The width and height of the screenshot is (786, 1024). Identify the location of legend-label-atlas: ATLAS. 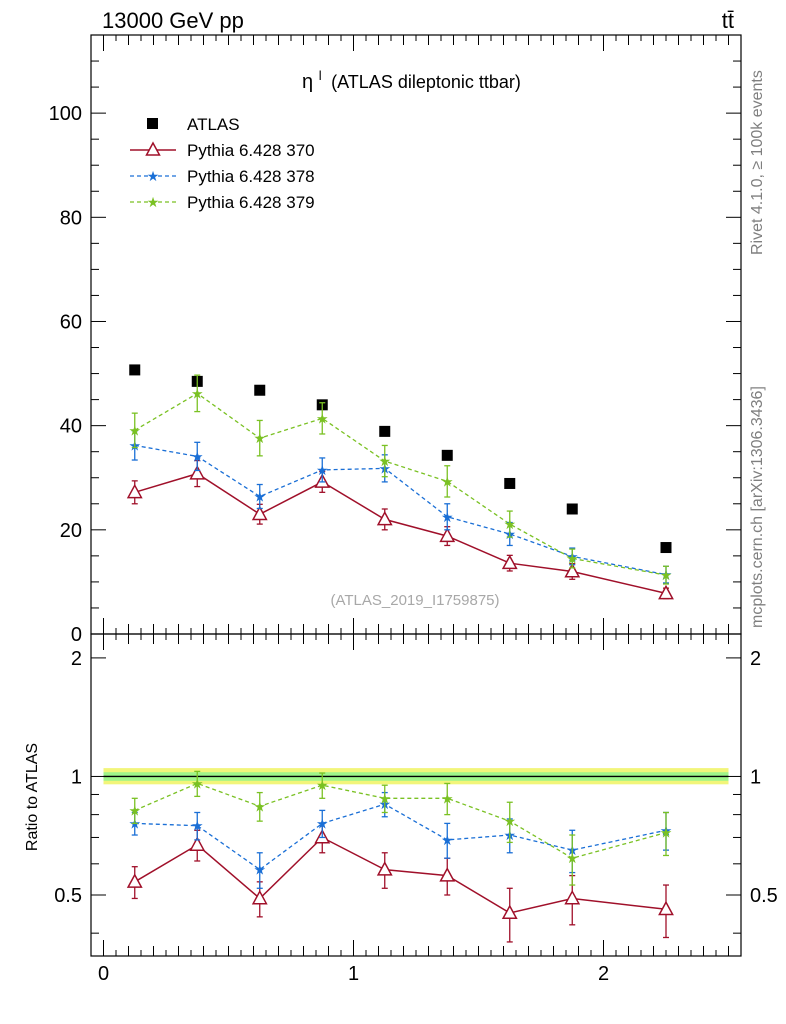
(213, 124).